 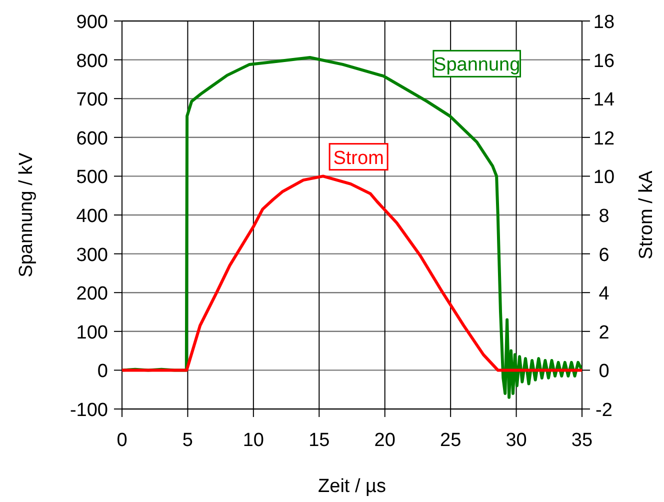 I want to click on y-tick-label: 900, so click(x=92, y=22).